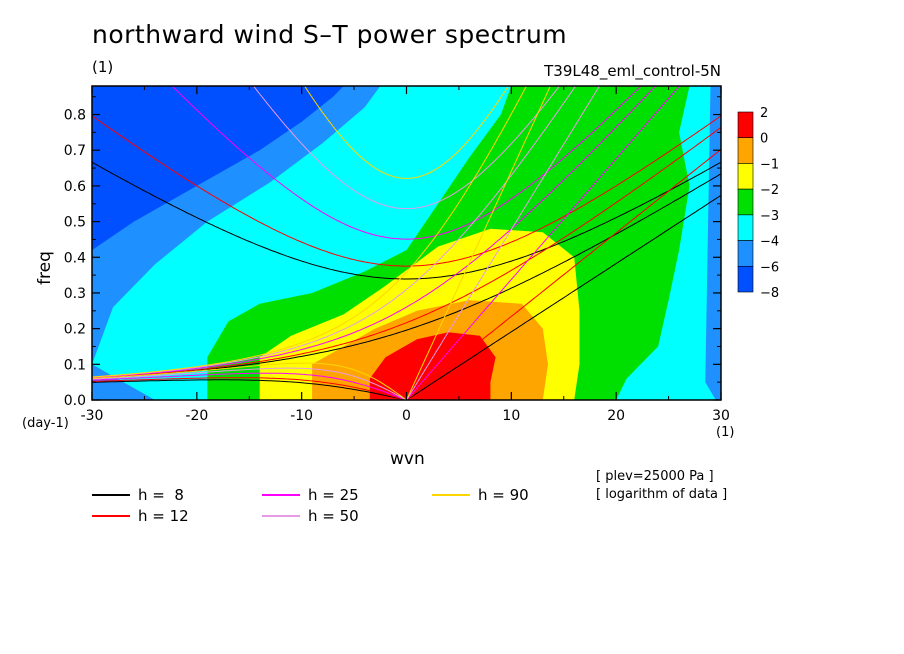 The image size is (904, 654). What do you see at coordinates (662, 494) in the screenshot?
I see `note-log: [ logarithm of data ]` at bounding box center [662, 494].